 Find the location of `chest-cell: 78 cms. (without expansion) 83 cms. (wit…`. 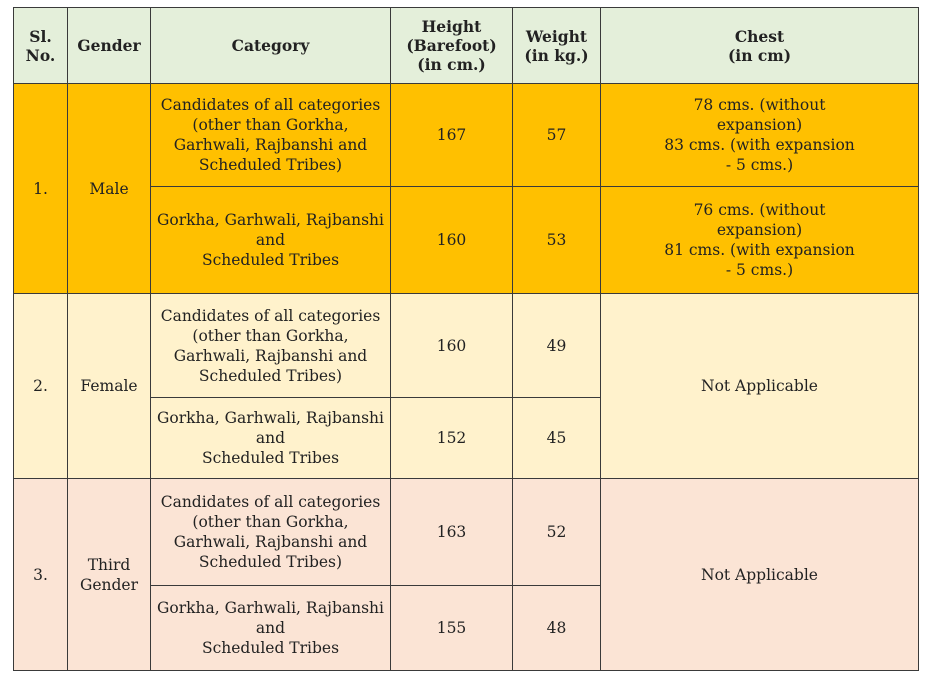

chest-cell: 78 cms. (without expansion) 83 cms. (wit… is located at coordinates (759, 135).